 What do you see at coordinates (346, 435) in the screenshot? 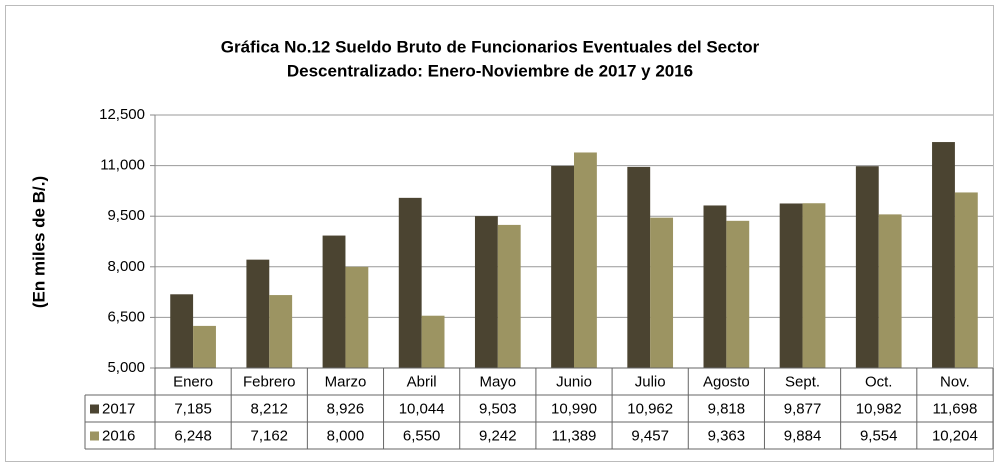
I see `table-value: 8,000` at bounding box center [346, 435].